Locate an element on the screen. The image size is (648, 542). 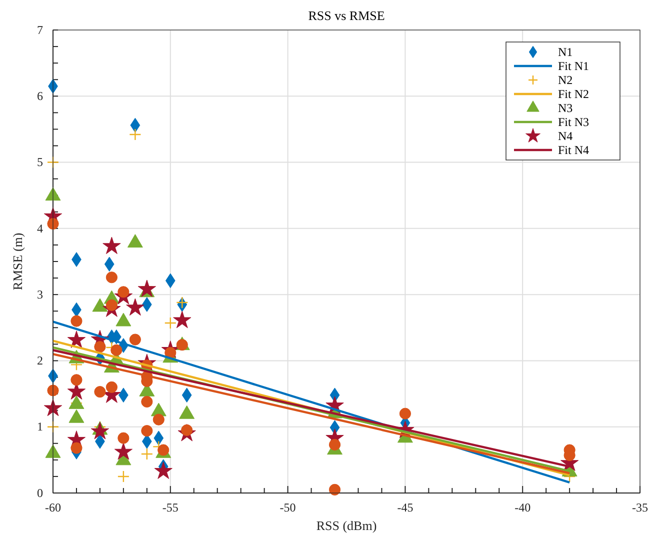
y-tick-label: 5 is located at coordinates (40, 162).